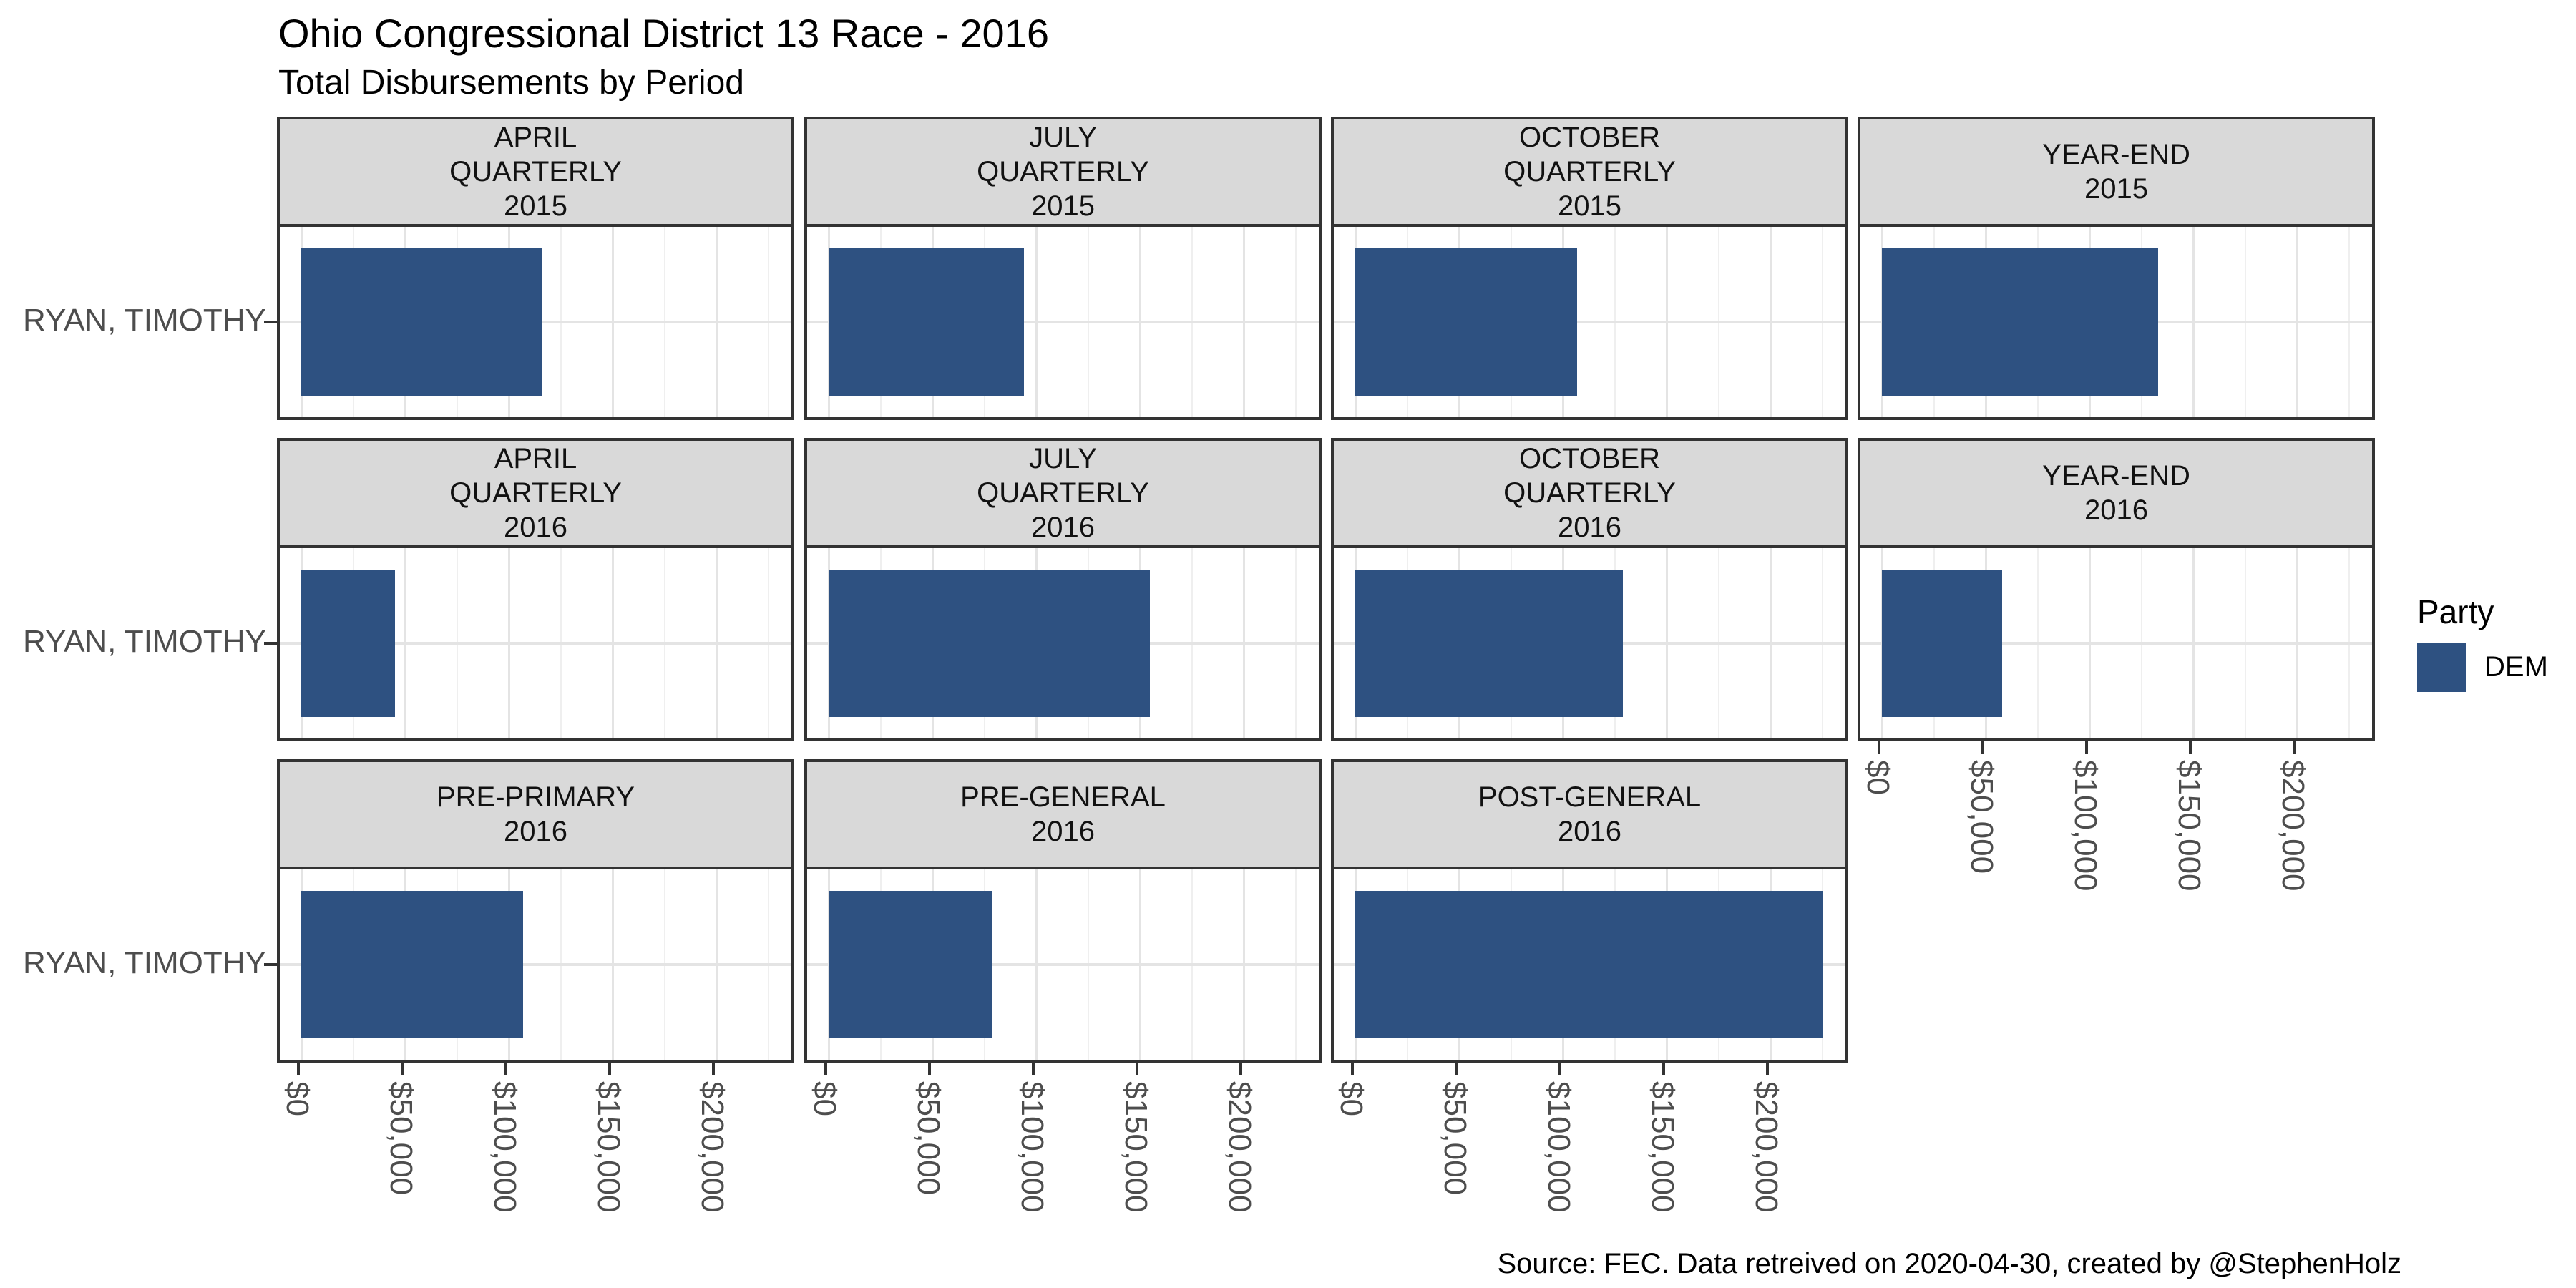 This screenshot has width=2576, height=1288. Describe the element at coordinates (2116, 172) in the screenshot. I see `facet-strip-year-end-2015: YEAR-END 2015` at that location.